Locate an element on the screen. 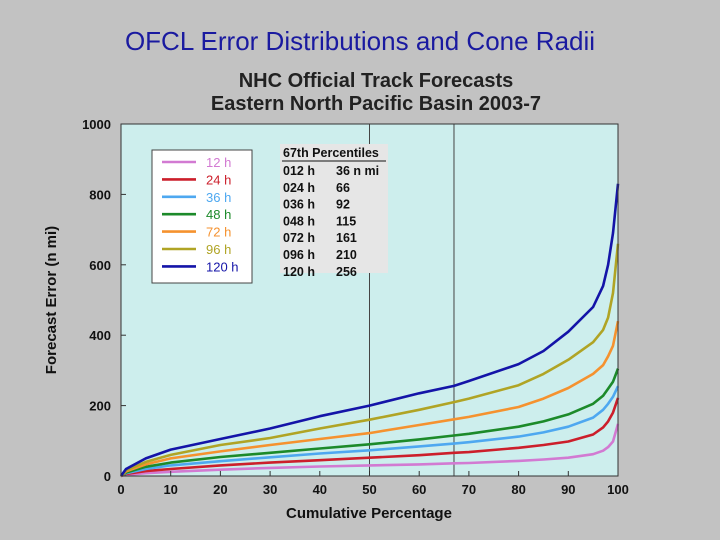 This screenshot has height=540, width=720. chart-title: NHC Official Track Forecasts is located at coordinates (376, 81).